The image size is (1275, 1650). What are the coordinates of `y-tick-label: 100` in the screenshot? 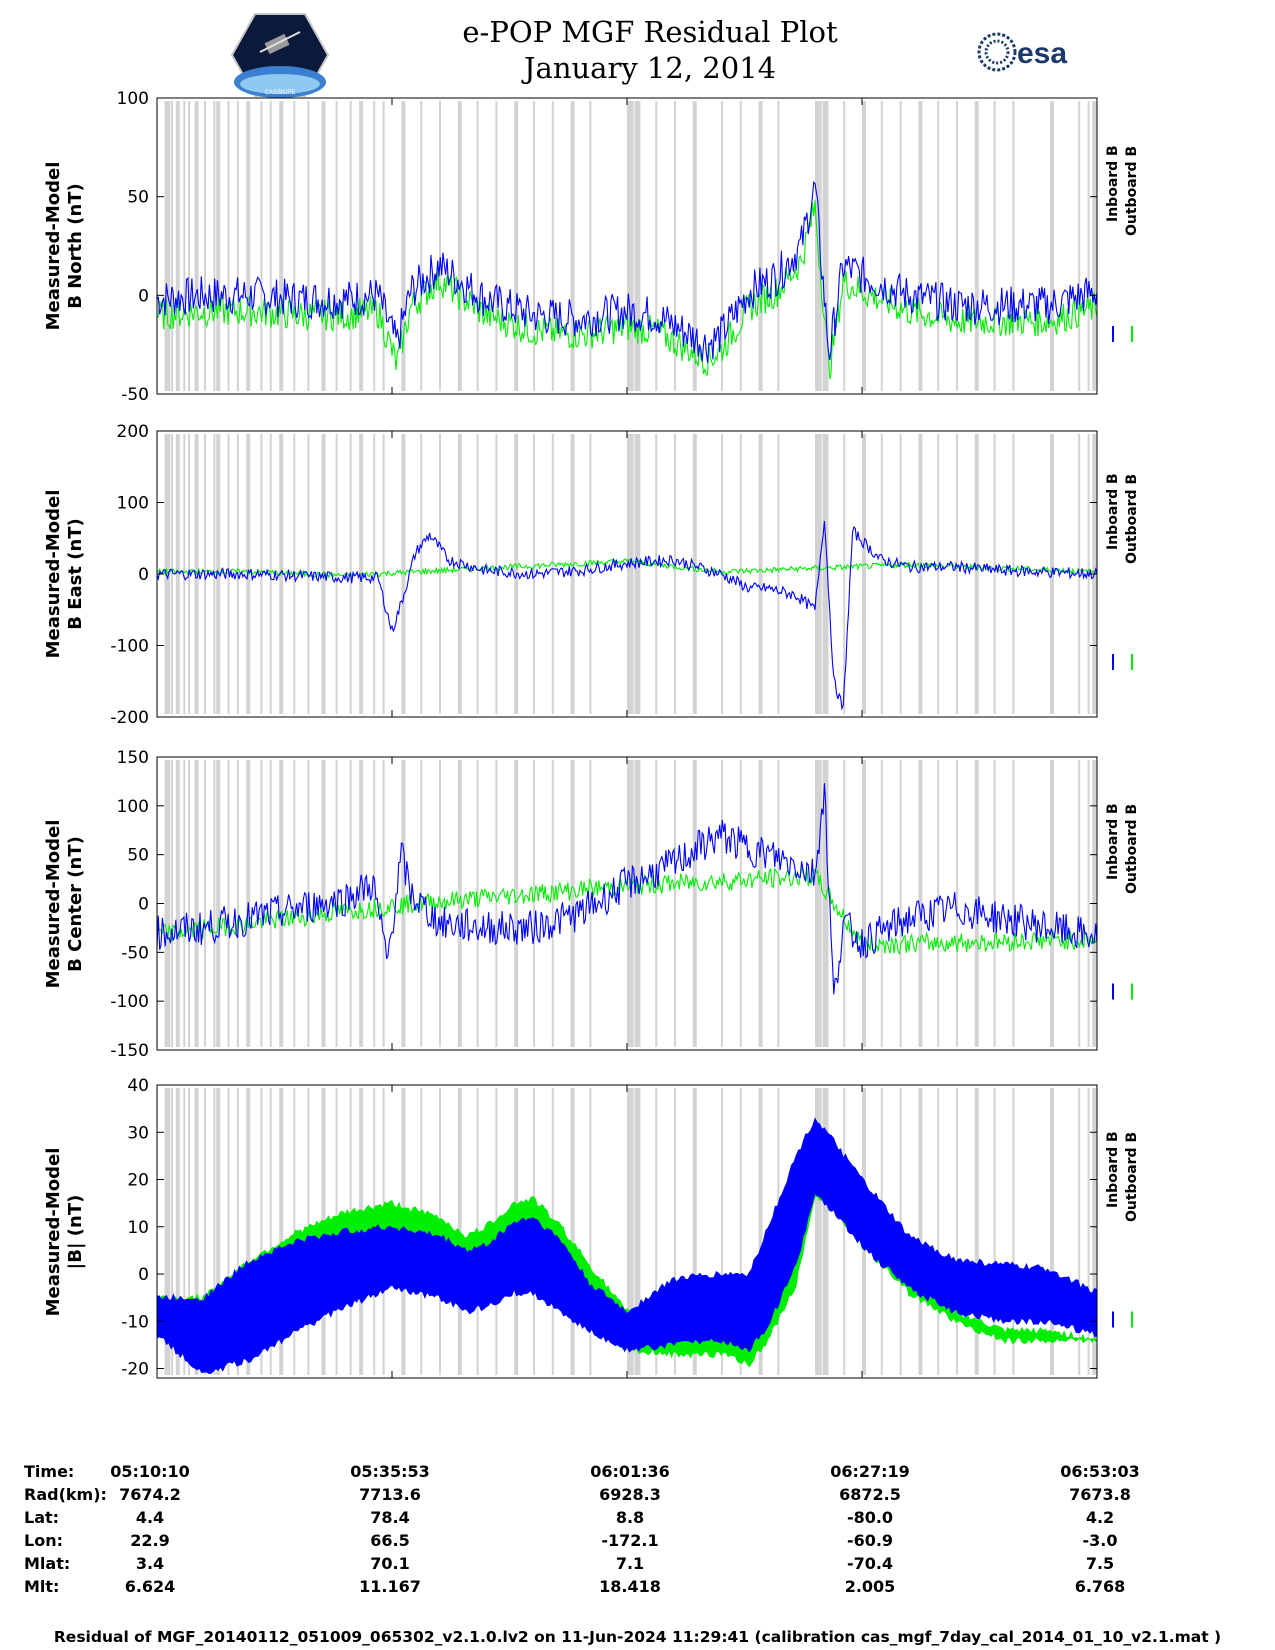 It's located at (133, 807).